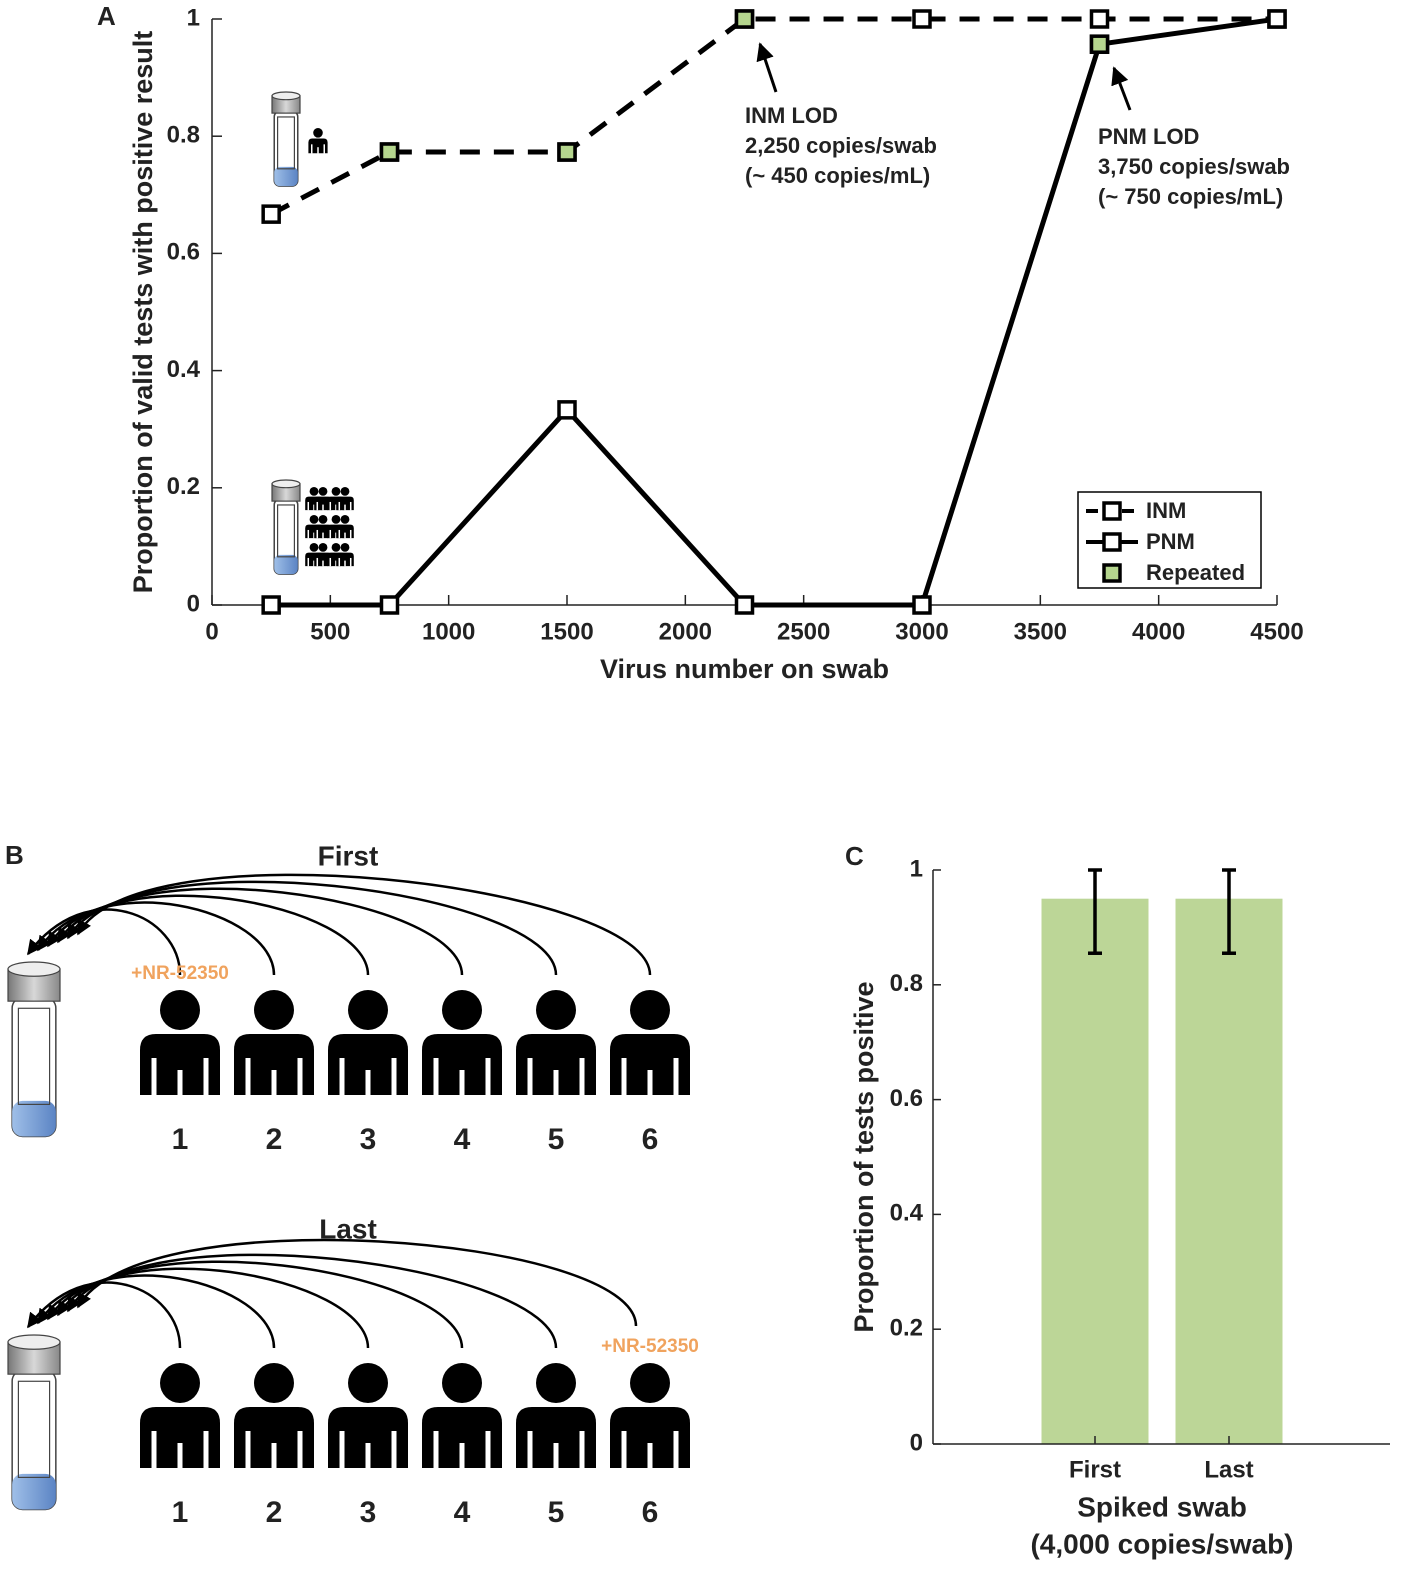  Describe the element at coordinates (180, 1512) in the screenshot. I see `person-number: 1` at that location.